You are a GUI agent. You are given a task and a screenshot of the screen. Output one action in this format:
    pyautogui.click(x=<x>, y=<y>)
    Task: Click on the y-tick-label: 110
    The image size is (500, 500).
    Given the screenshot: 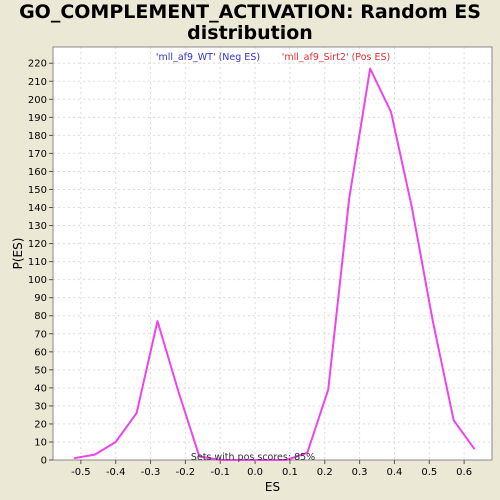 What is the action you would take?
    pyautogui.click(x=37, y=262)
    